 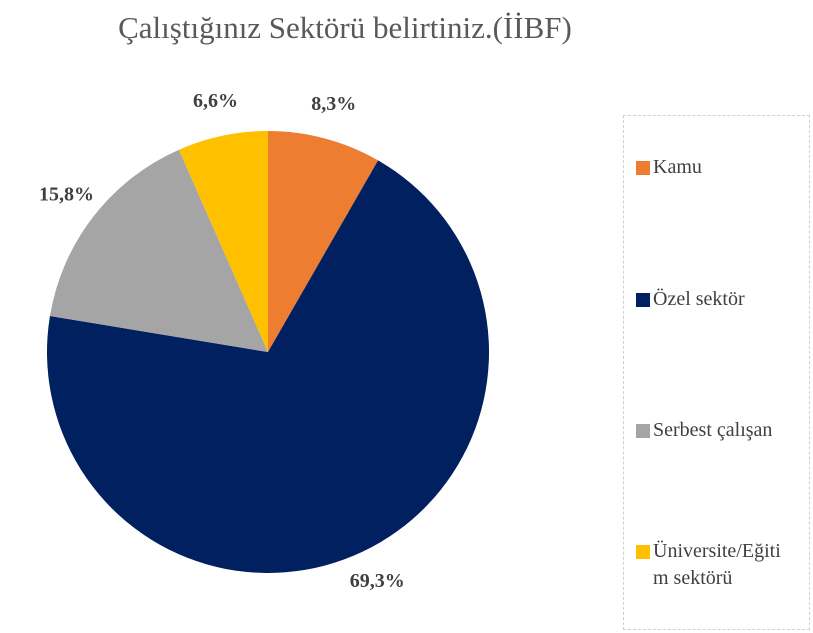 What do you see at coordinates (345, 27) in the screenshot?
I see `chart-title: Çalıştığınız Sektörü belirtiniz.(İİBF)` at bounding box center [345, 27].